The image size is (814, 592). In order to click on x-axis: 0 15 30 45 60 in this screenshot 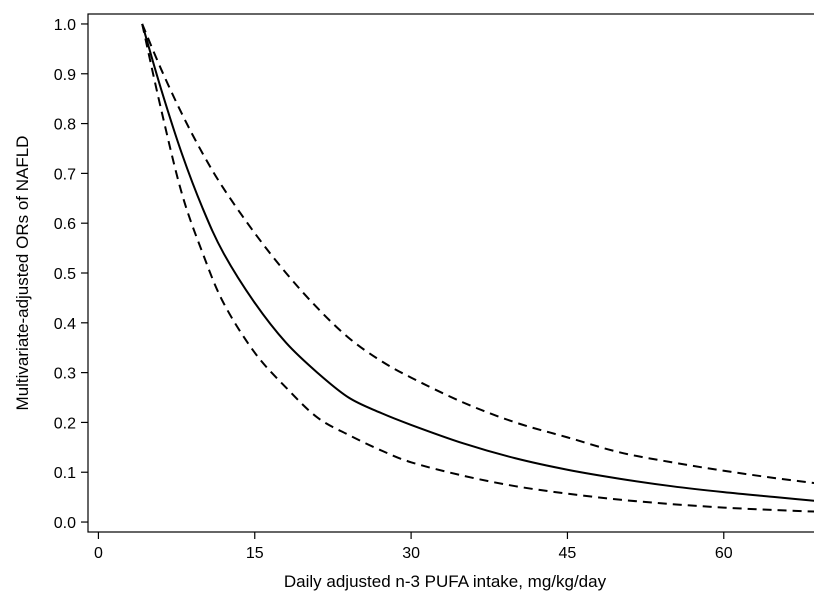, I will do `click(413, 547)`.